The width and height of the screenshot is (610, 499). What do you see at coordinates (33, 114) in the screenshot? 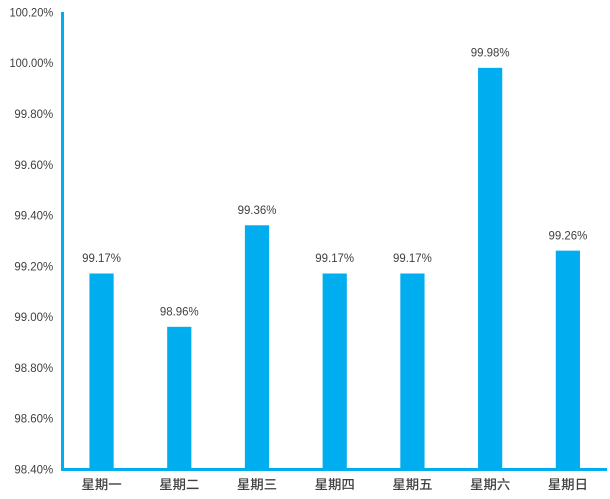
I see `svg-text: 99.80%` at bounding box center [33, 114].